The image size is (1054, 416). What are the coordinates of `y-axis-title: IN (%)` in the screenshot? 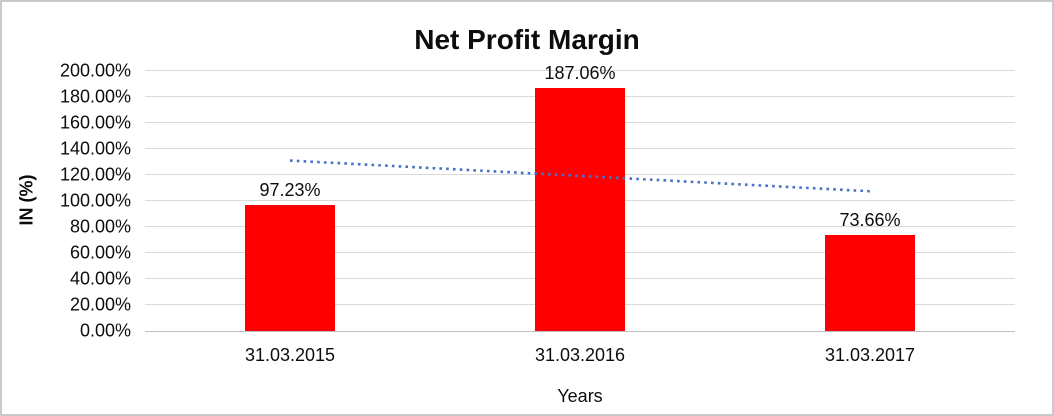 It's located at (26, 200).